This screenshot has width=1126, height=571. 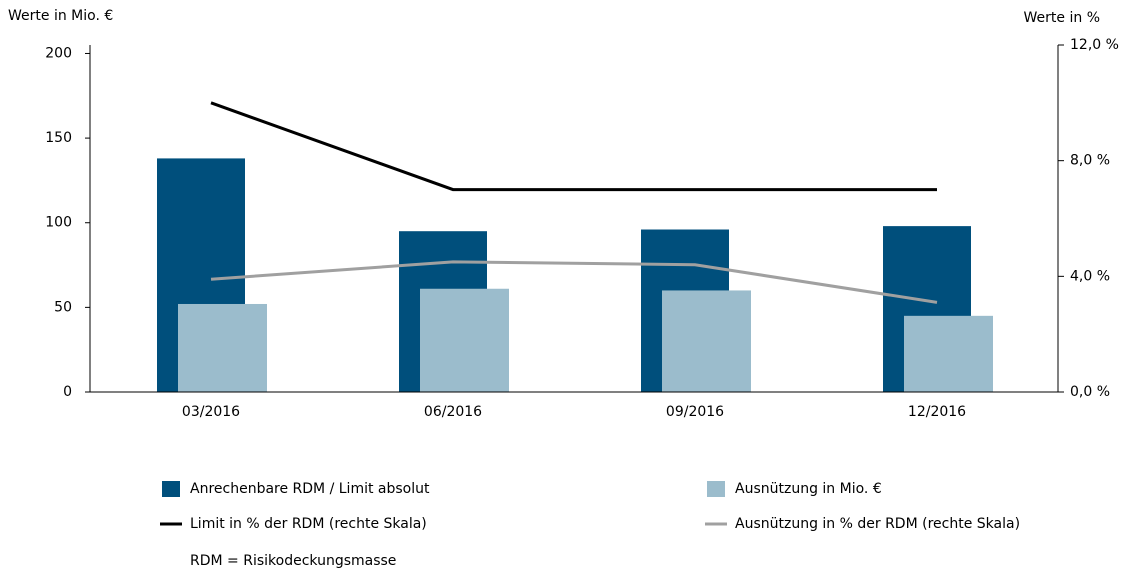 What do you see at coordinates (60, 16) in the screenshot?
I see `y-axis-label: Werte in Mio. €` at bounding box center [60, 16].